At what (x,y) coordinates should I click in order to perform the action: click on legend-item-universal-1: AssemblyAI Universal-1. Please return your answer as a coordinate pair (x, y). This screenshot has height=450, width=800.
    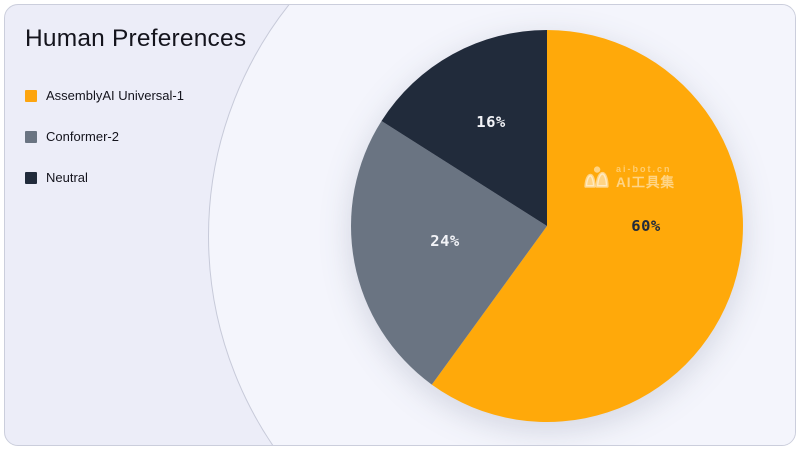
    Looking at the image, I should click on (104, 95).